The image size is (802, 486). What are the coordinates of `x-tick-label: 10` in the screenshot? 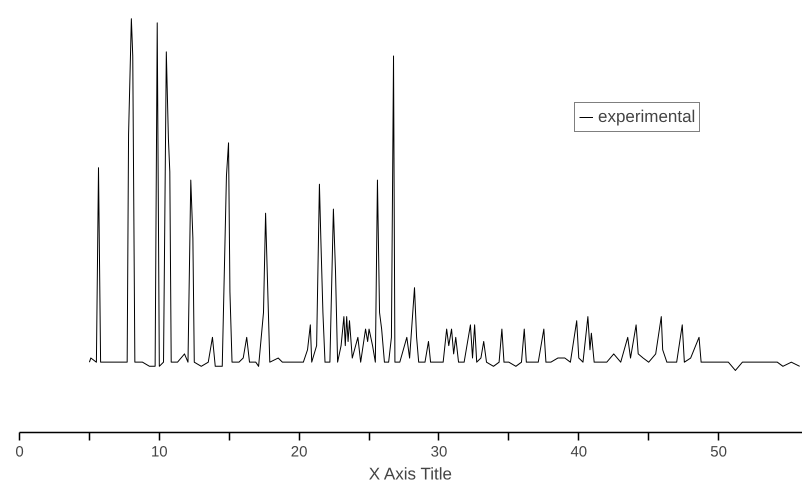 It's located at (159, 452).